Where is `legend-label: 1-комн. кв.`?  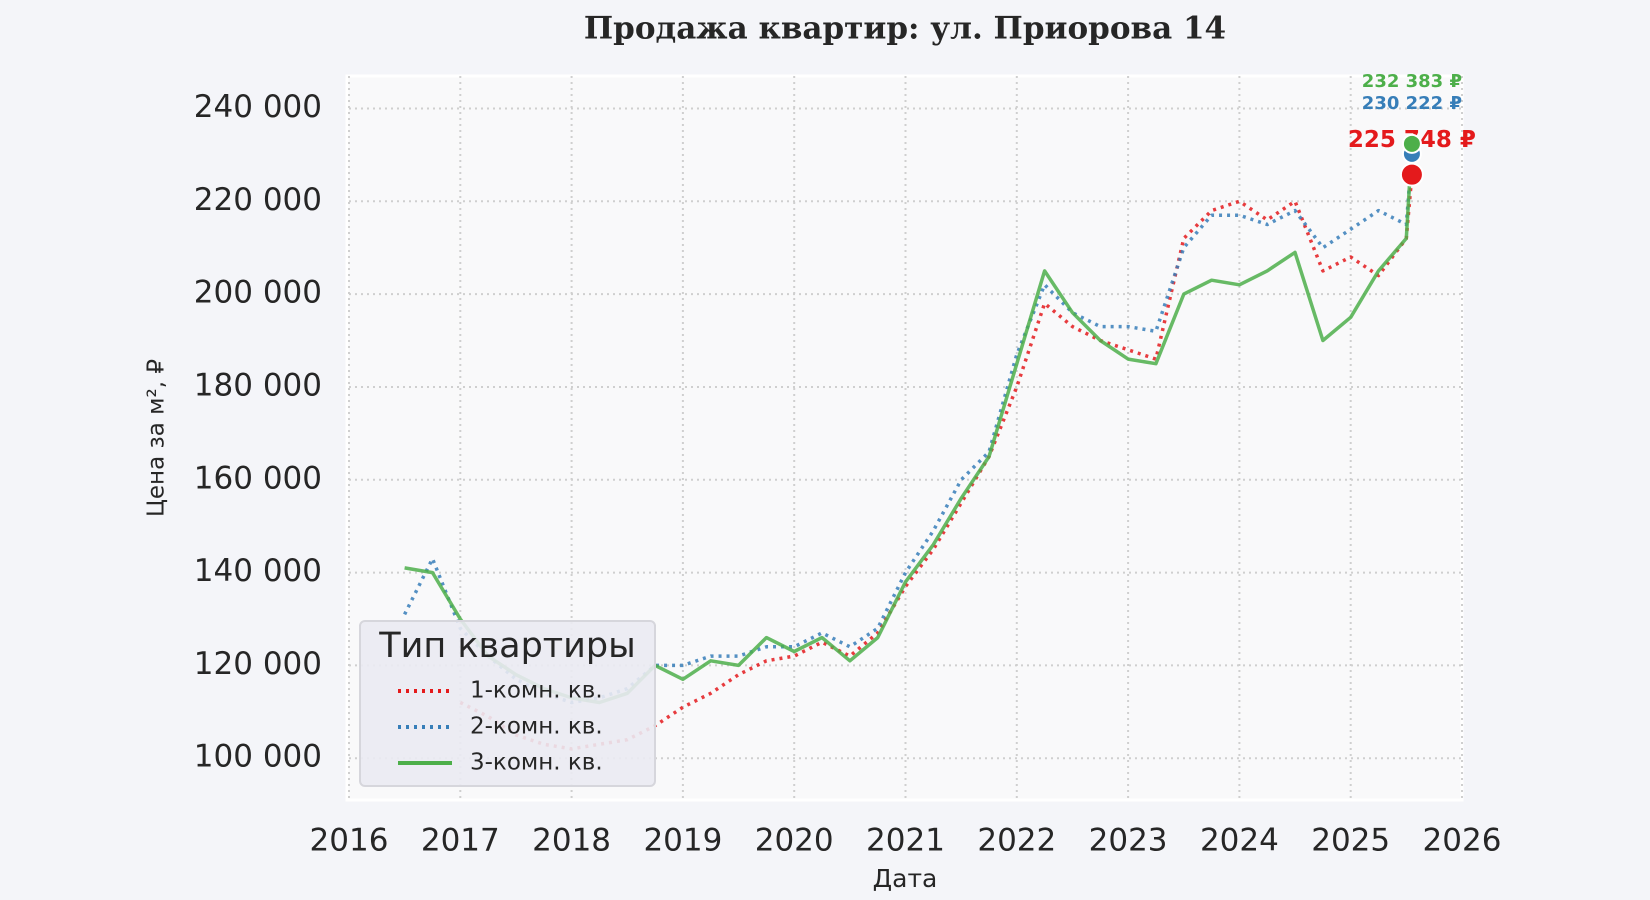
legend-label: 1-комн. кв. is located at coordinates (536, 691).